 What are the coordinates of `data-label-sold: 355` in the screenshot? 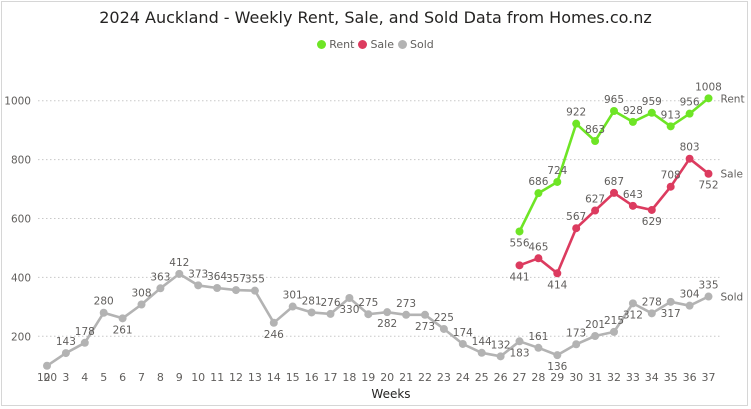 It's located at (255, 280).